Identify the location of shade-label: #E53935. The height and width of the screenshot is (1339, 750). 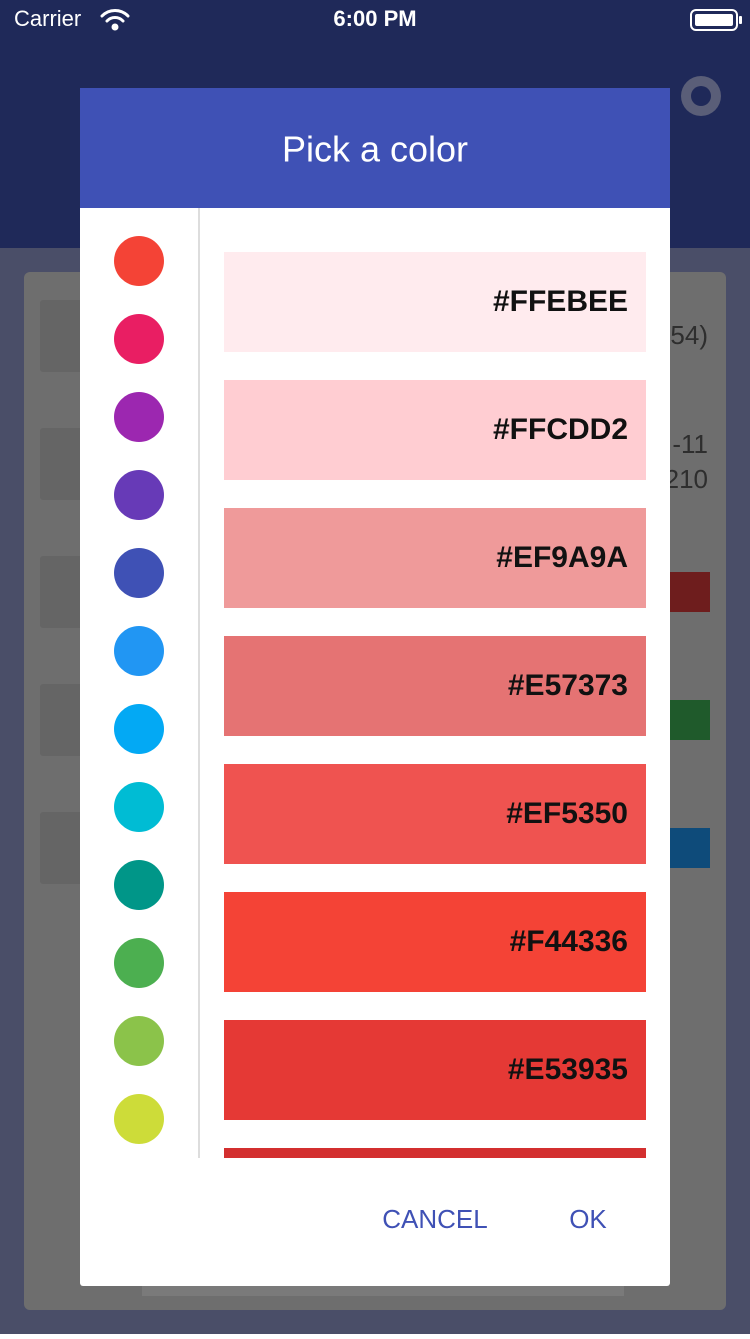
(568, 1069).